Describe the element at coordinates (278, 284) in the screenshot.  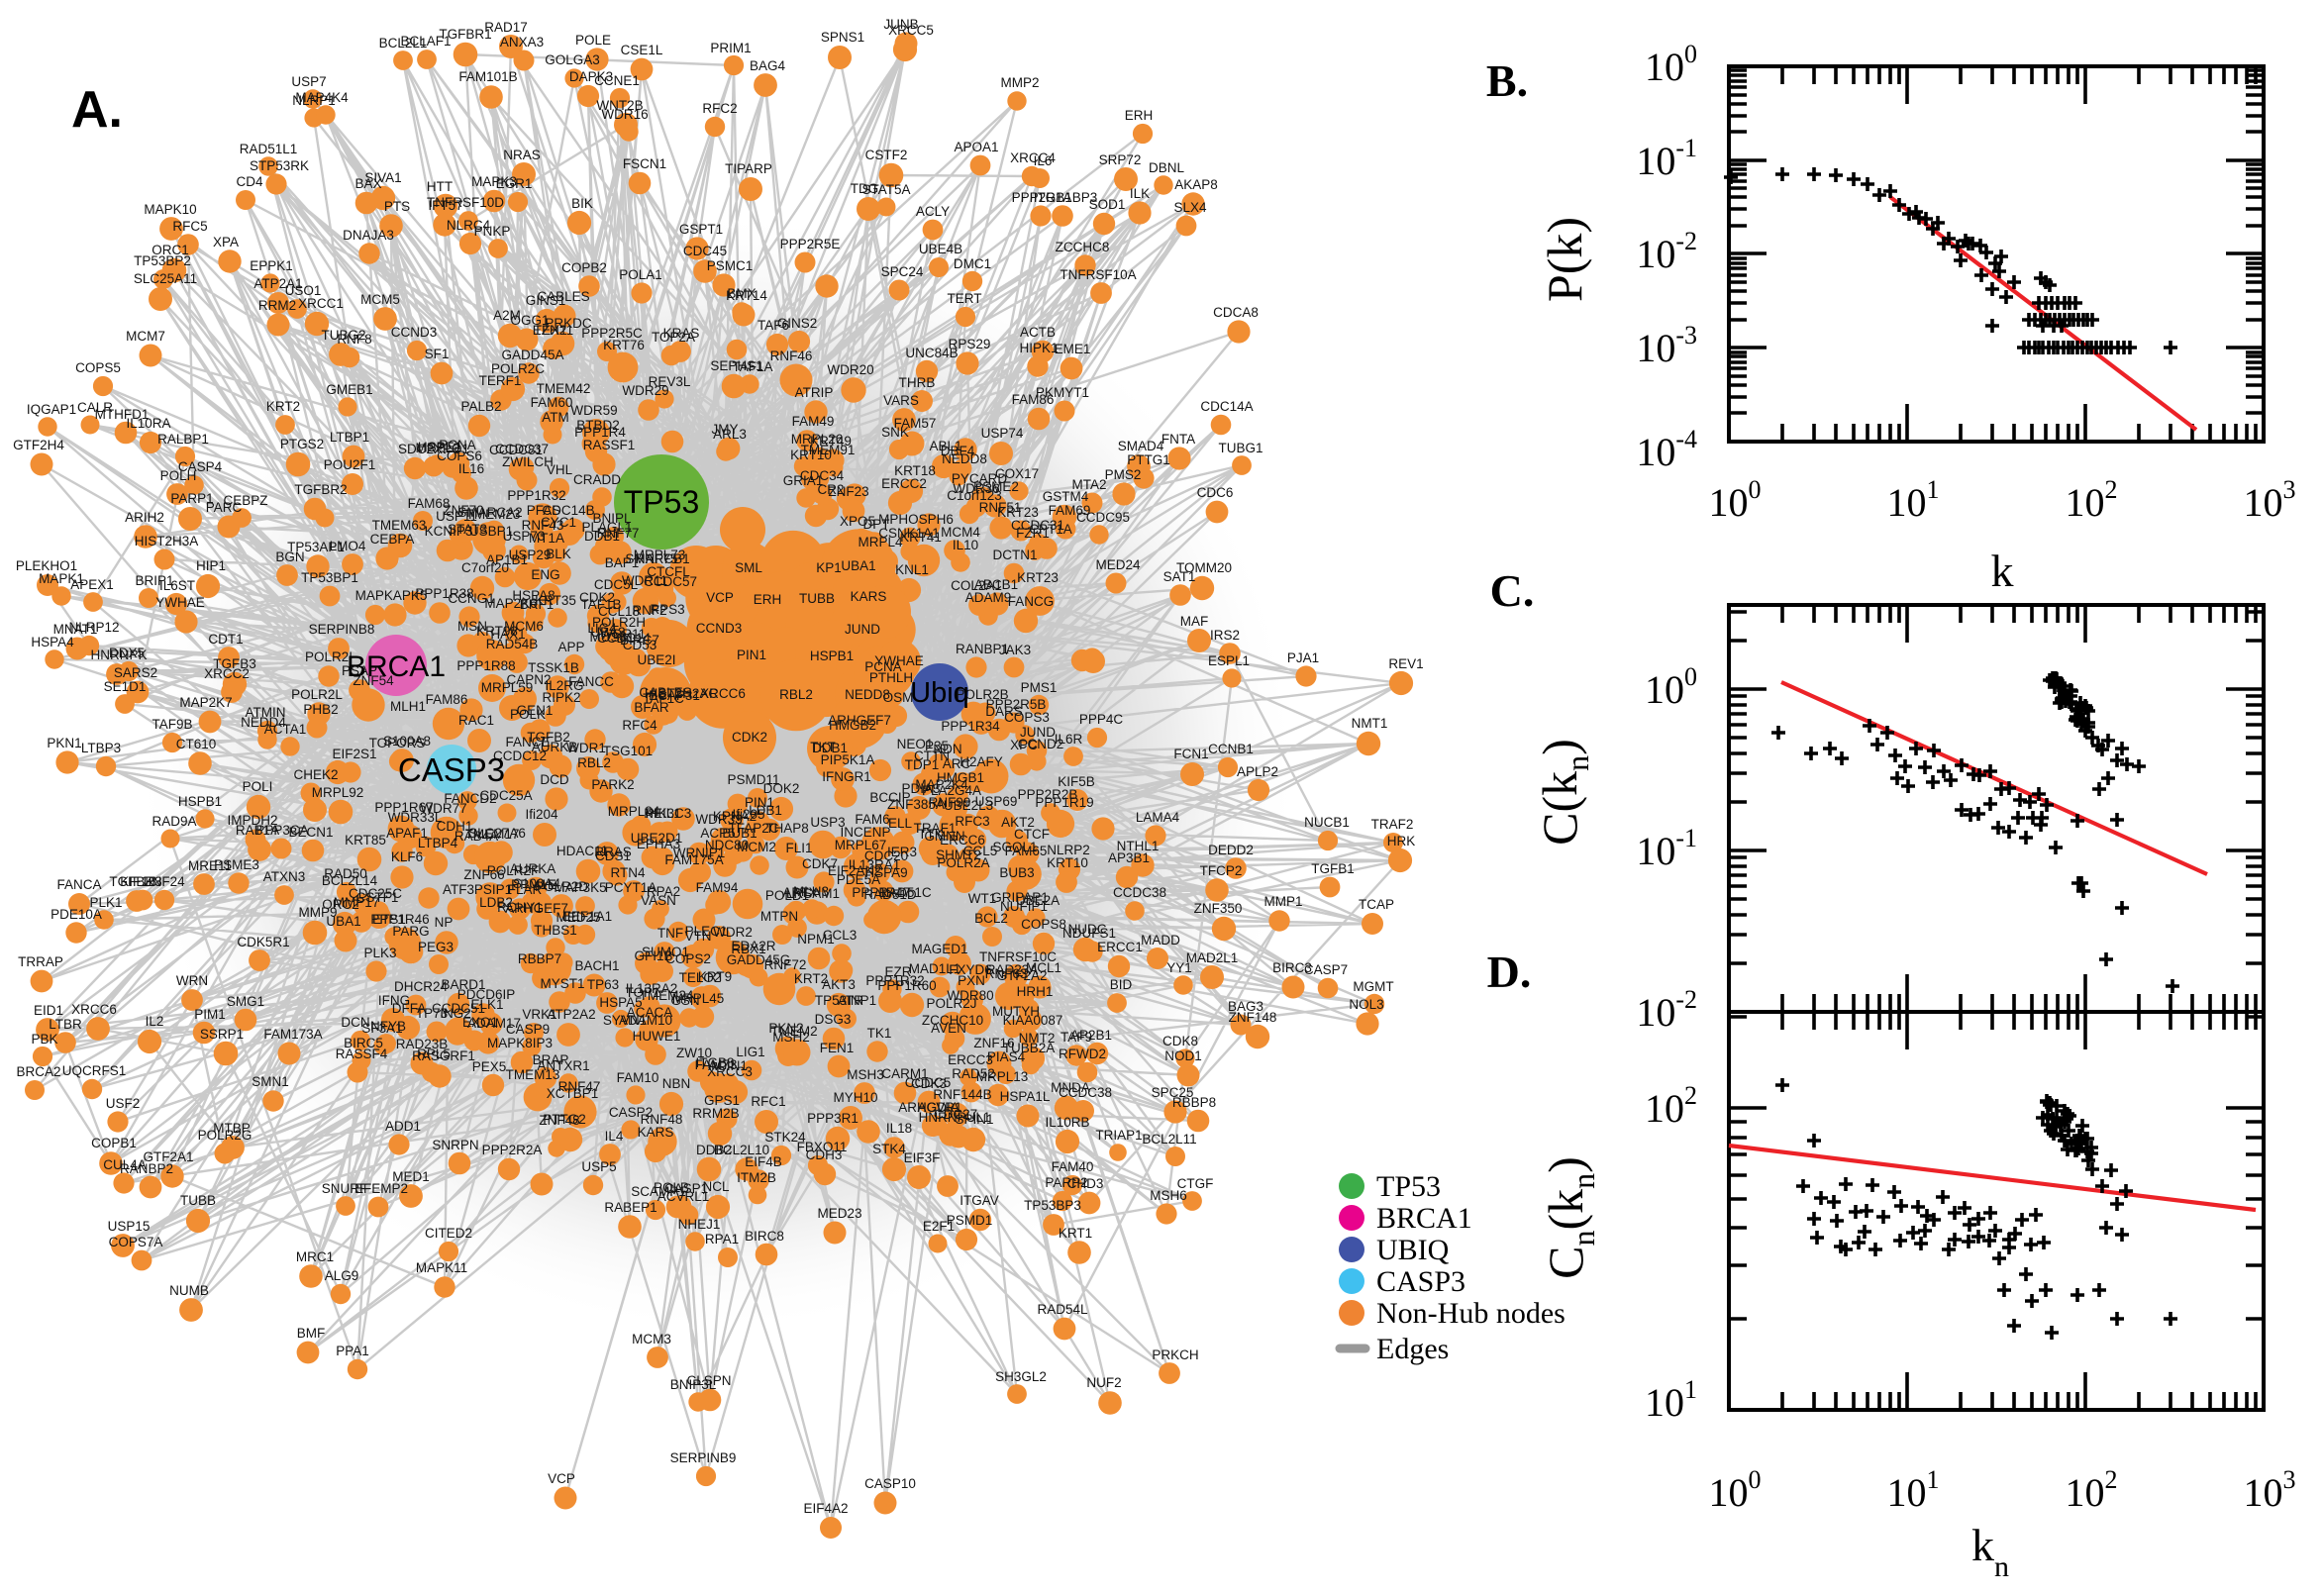
I see `svg-text: ATP2A1` at that location.